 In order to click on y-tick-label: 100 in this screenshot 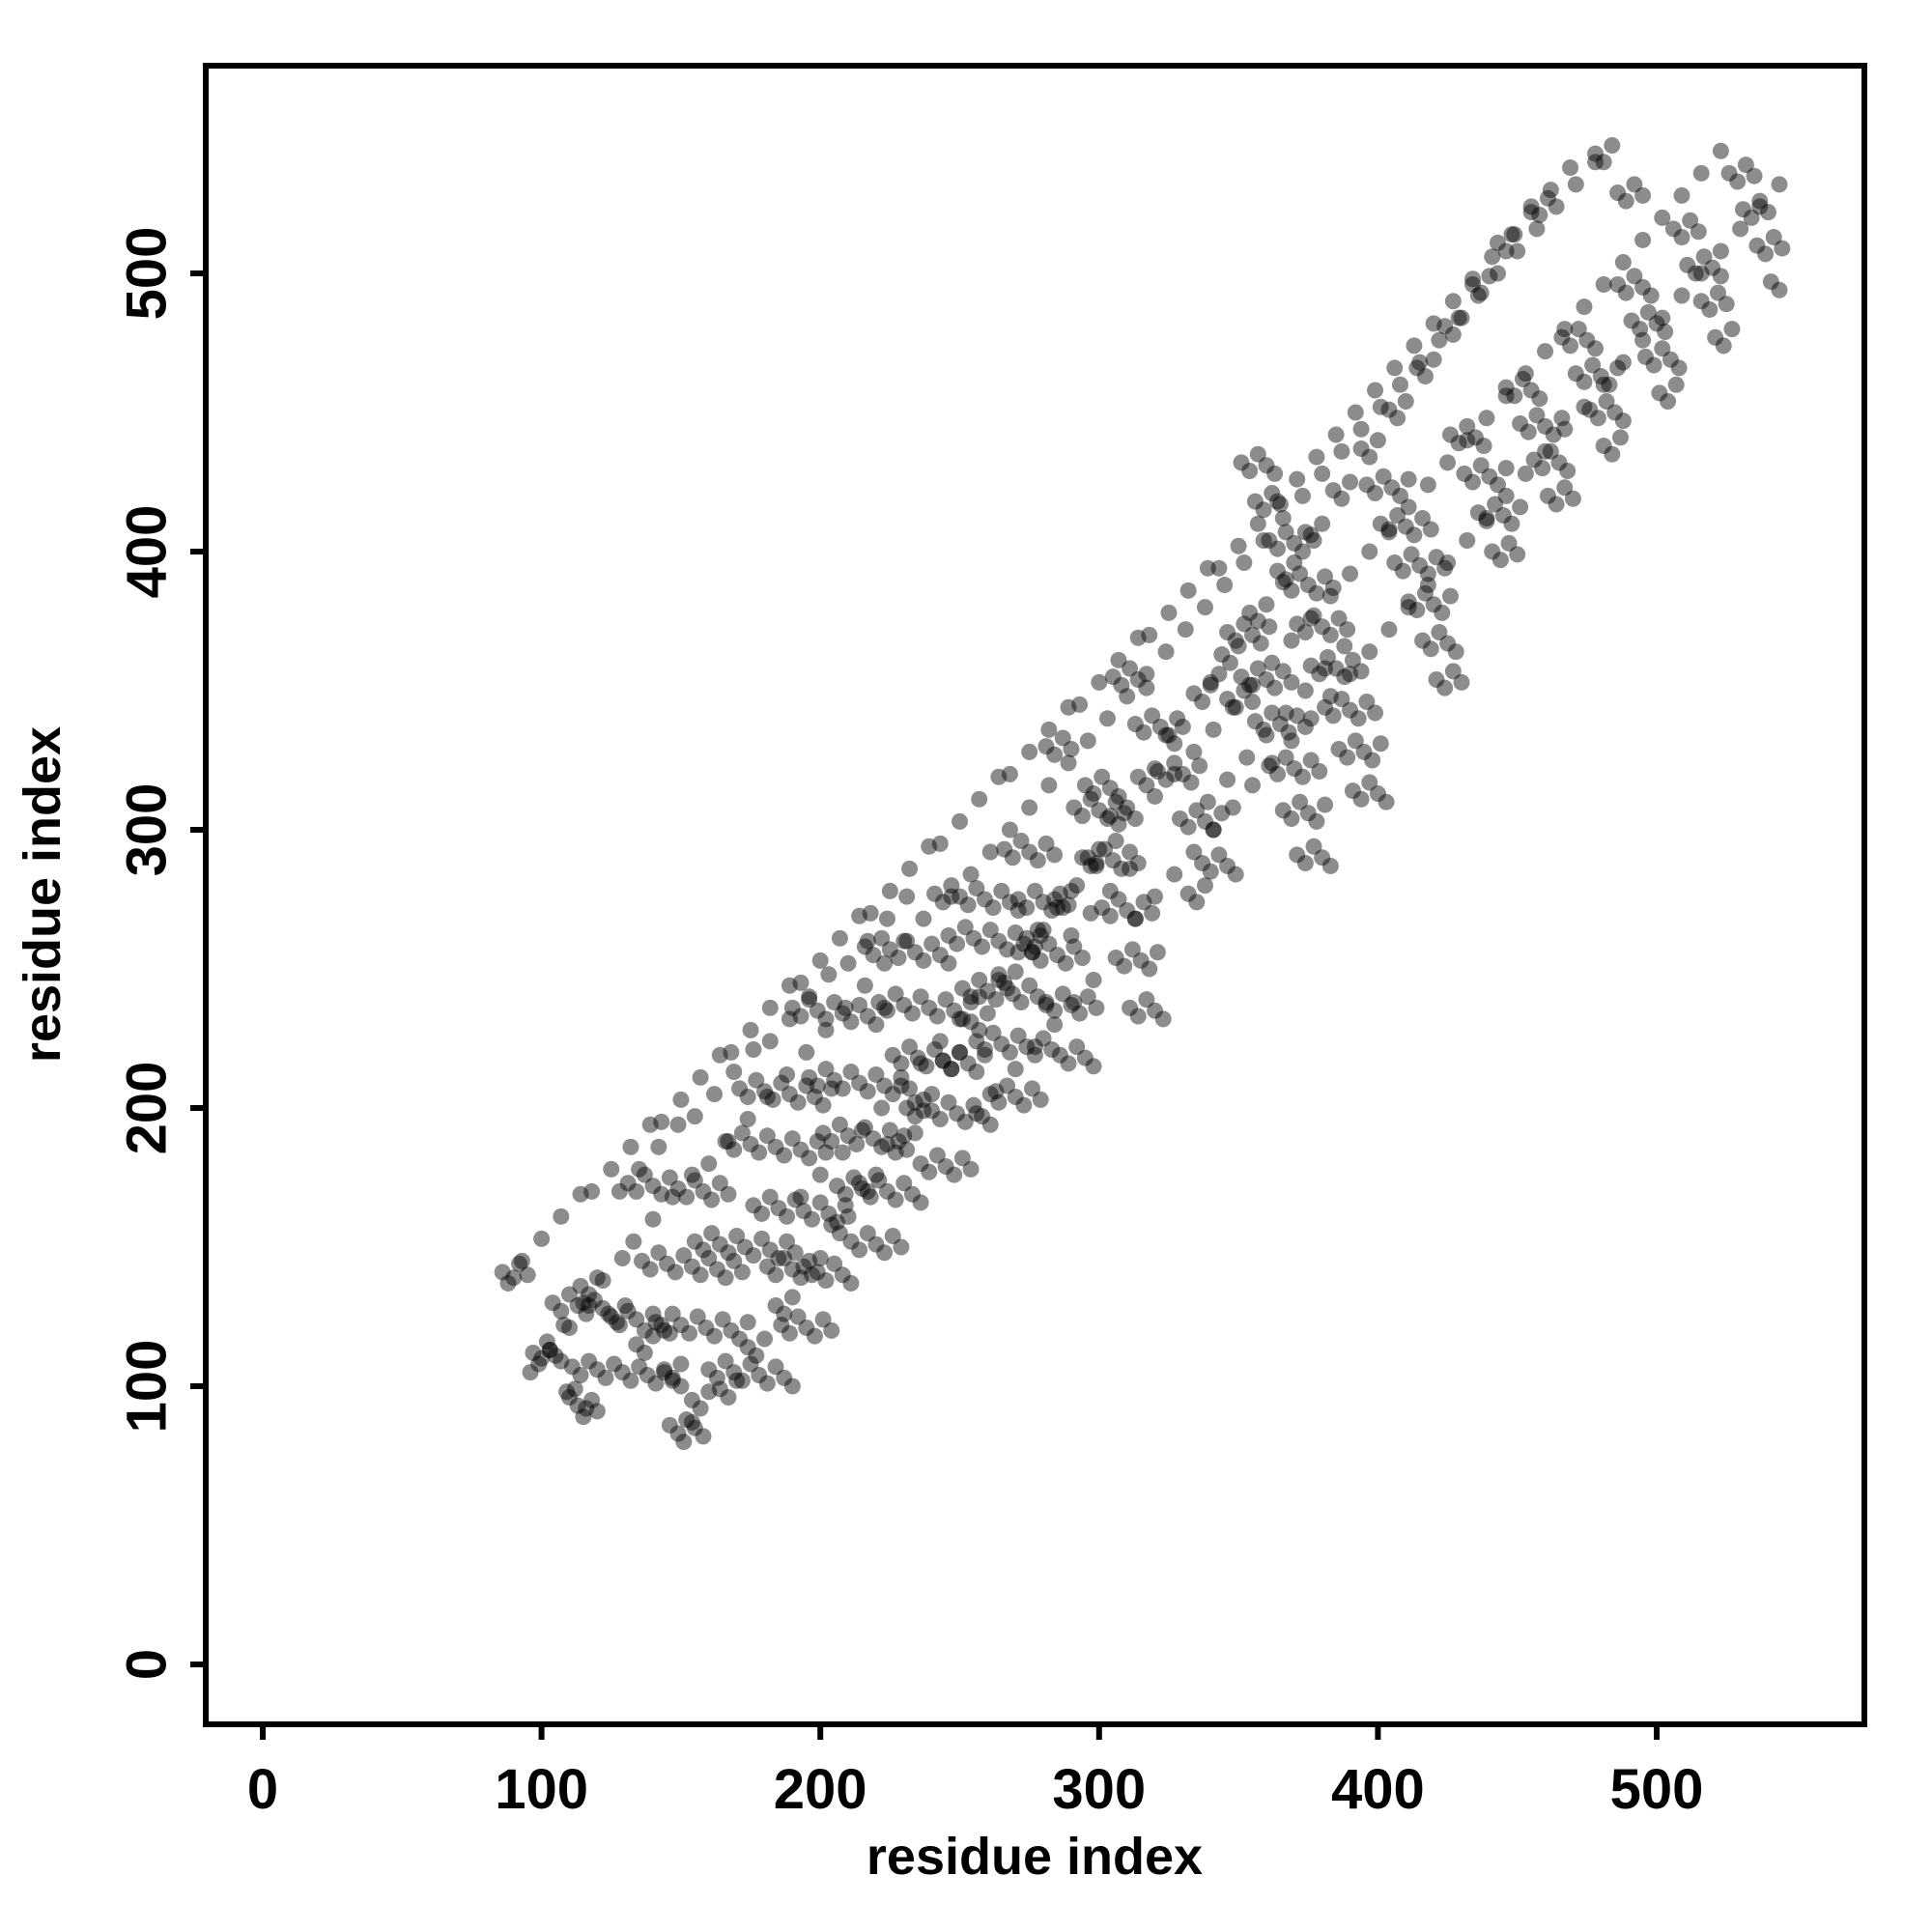, I will do `click(147, 1387)`.